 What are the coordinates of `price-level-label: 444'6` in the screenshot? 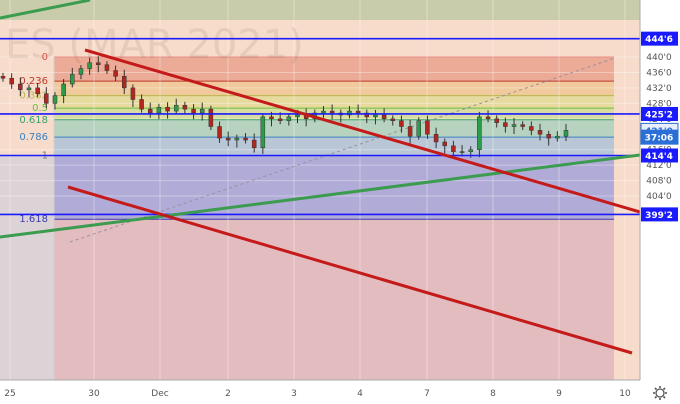 It's located at (659, 40).